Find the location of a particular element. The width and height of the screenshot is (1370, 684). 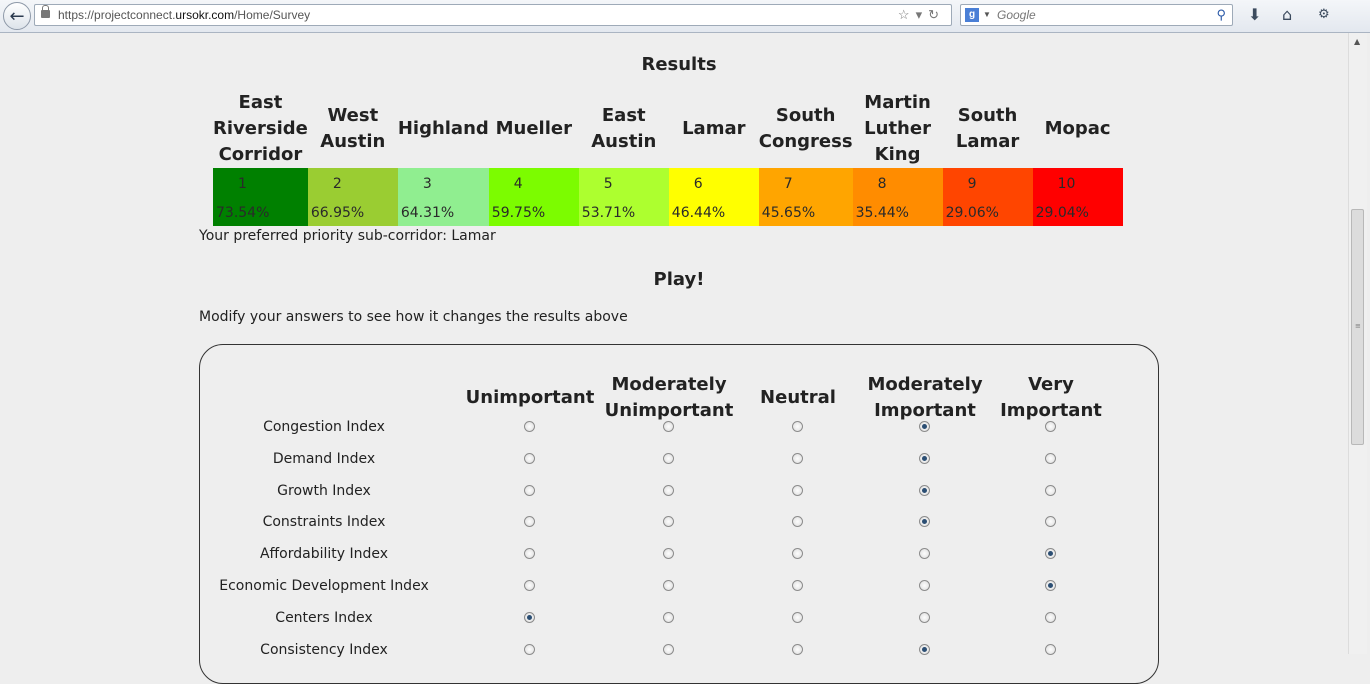

download-icon: ⬇ is located at coordinates (1255, 14).